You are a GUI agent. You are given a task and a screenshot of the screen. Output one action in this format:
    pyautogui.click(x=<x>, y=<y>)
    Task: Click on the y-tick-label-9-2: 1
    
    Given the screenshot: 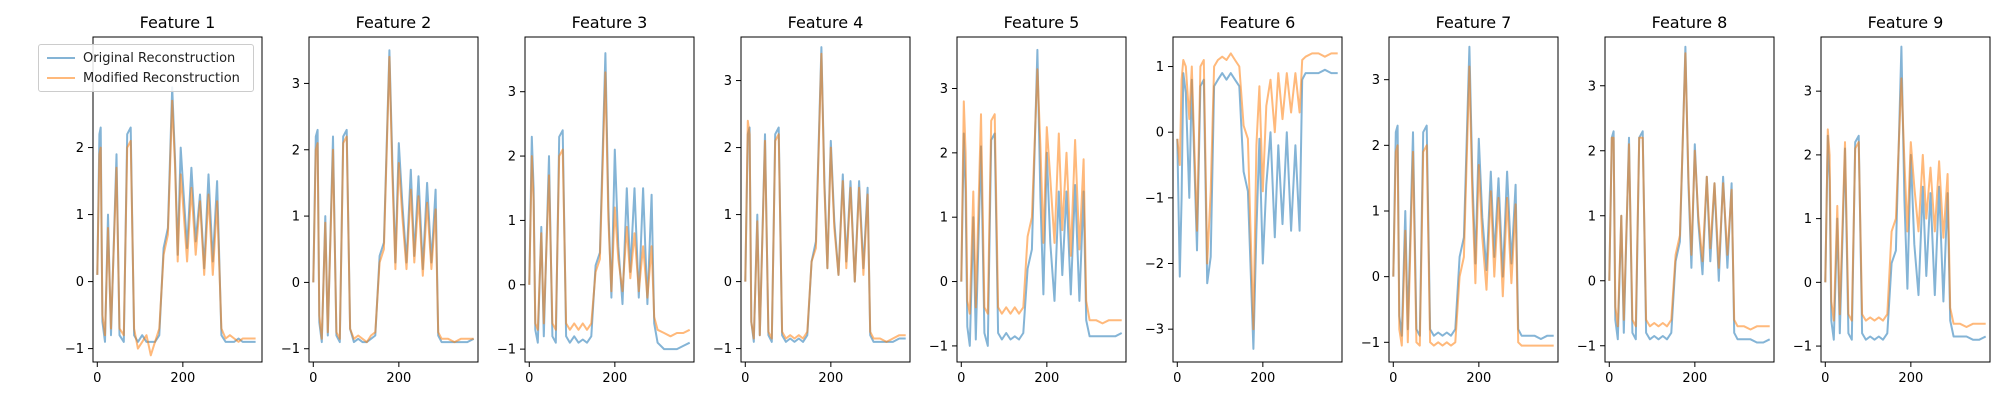 What is the action you would take?
    pyautogui.click(x=1808, y=219)
    